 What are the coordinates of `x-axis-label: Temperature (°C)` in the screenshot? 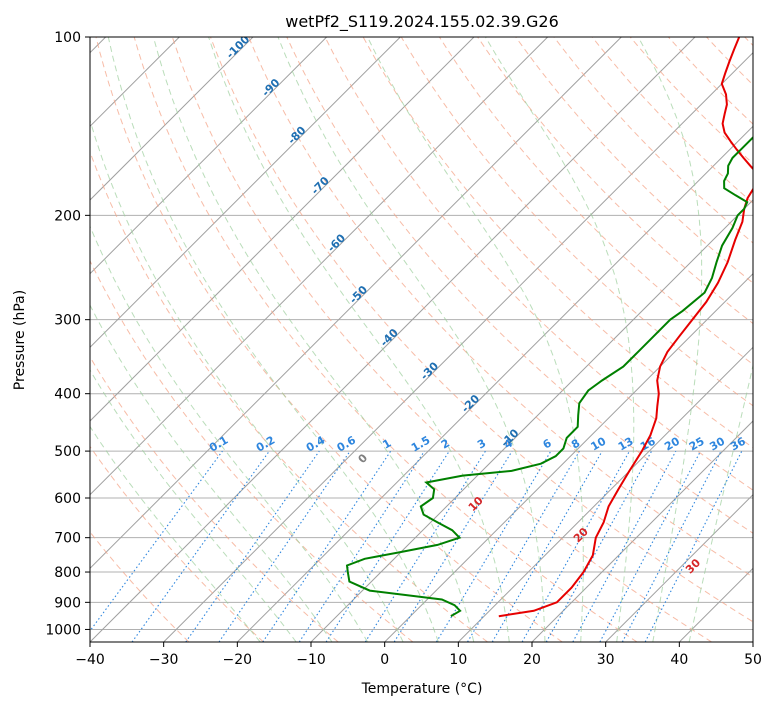 It's located at (422, 689).